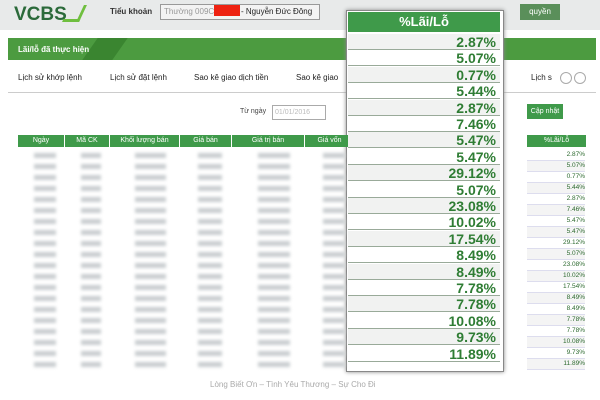 Image resolution: width=600 pixels, height=400 pixels. I want to click on tab: Lịch s, so click(541, 77).